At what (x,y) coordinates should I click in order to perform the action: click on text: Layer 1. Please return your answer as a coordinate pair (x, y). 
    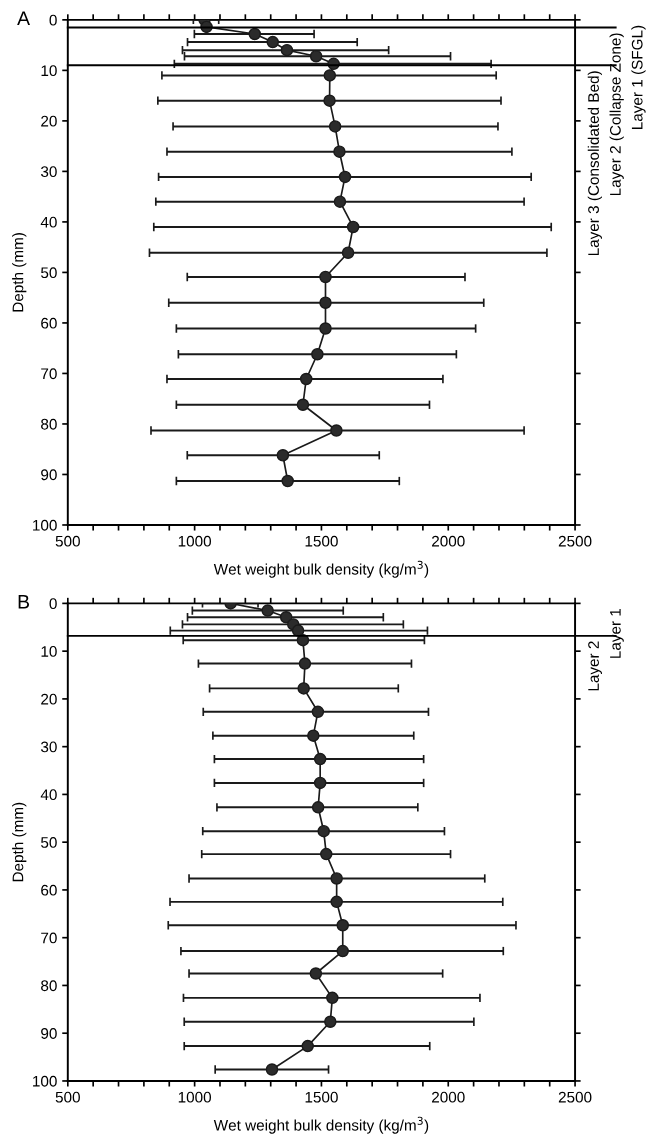
    Looking at the image, I should click on (617, 633).